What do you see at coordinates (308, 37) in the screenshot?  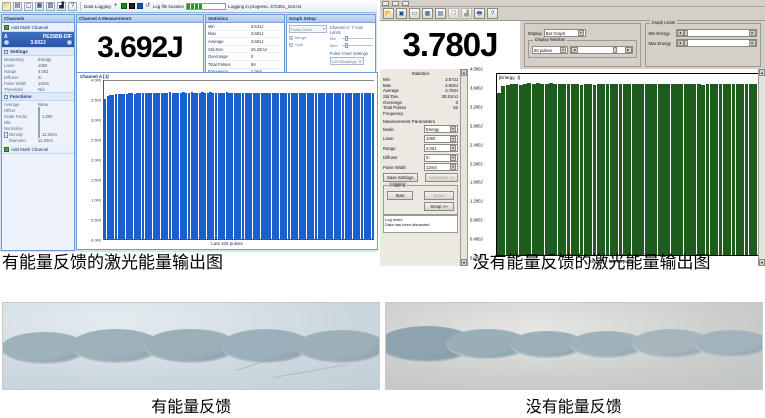 I see `merge-radio-row: Merge` at bounding box center [308, 37].